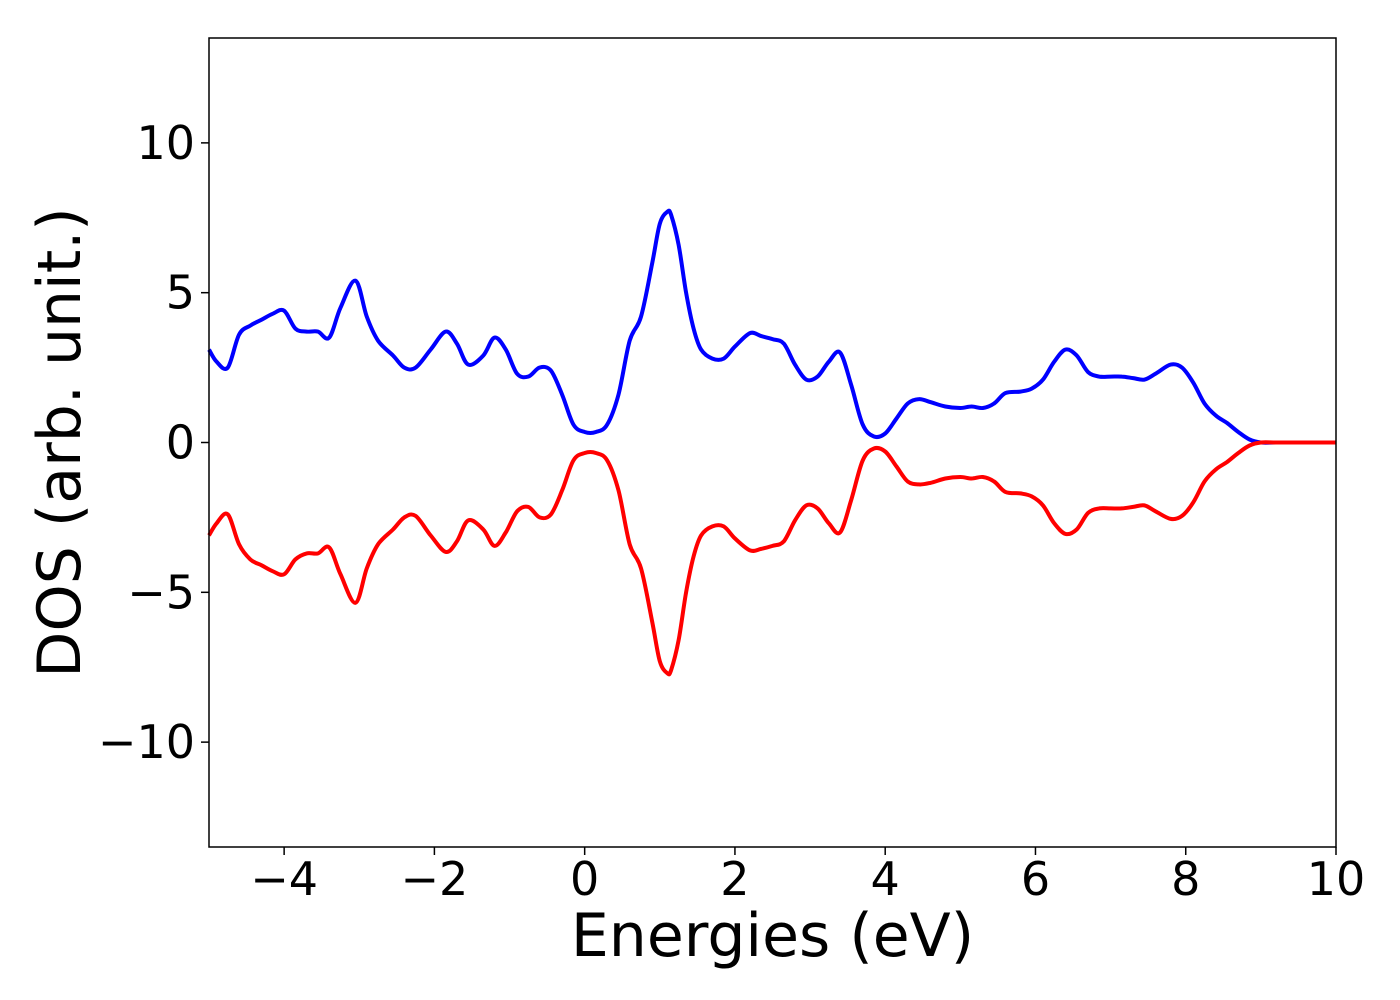 Image resolution: width=1400 pixels, height=1000 pixels. I want to click on x-tick-label: 0, so click(584, 879).